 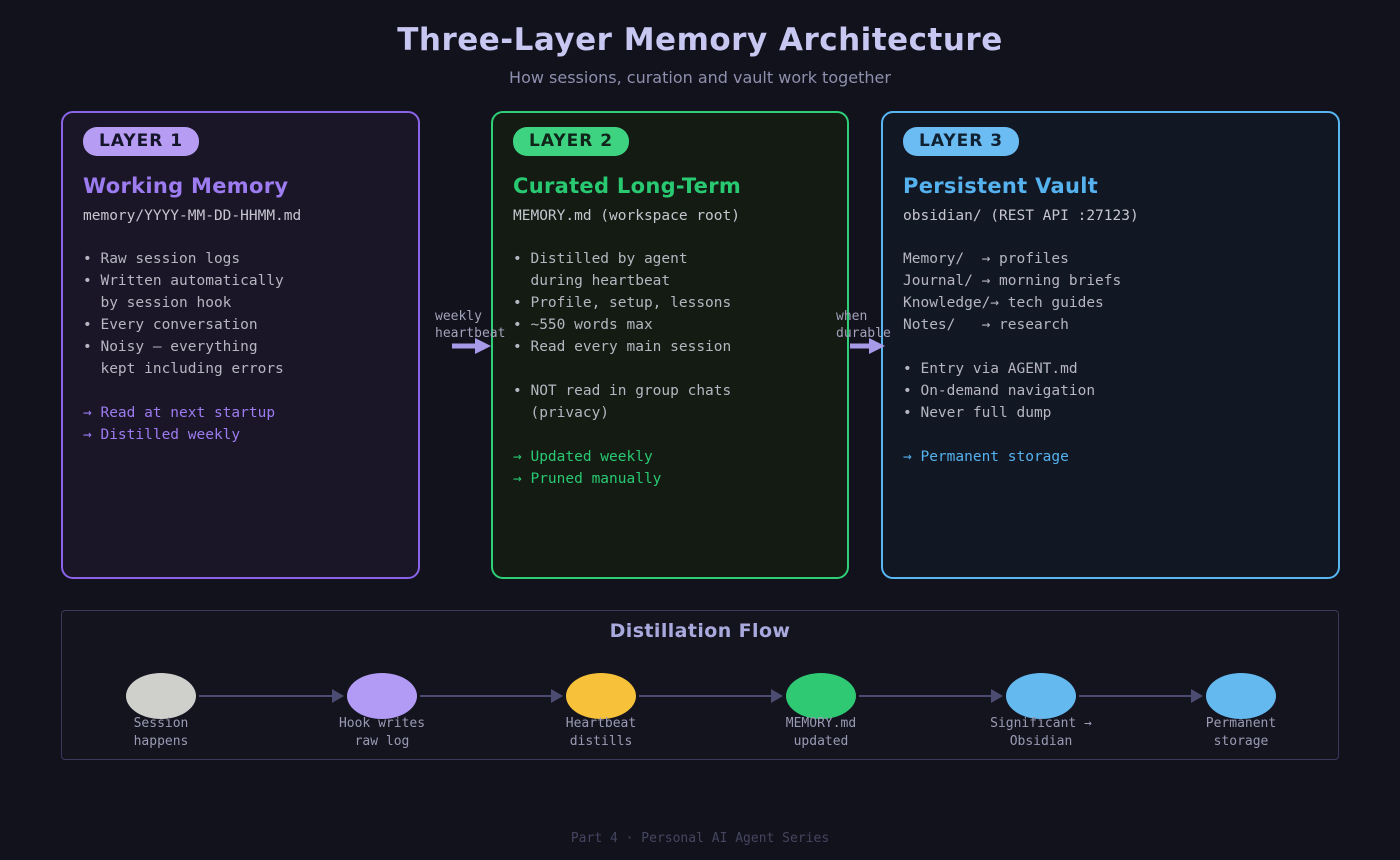 I want to click on flow-node-label: Permanent storage, so click(x=1241, y=732).